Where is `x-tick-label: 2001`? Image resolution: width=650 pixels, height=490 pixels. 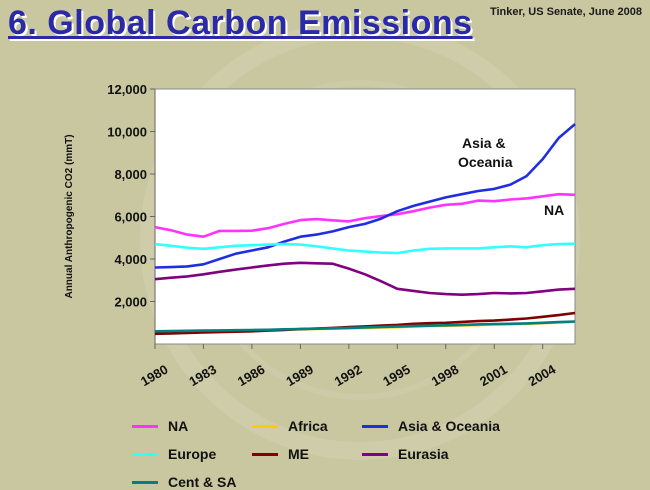
x-tick-label: 2001 is located at coordinates (493, 375).